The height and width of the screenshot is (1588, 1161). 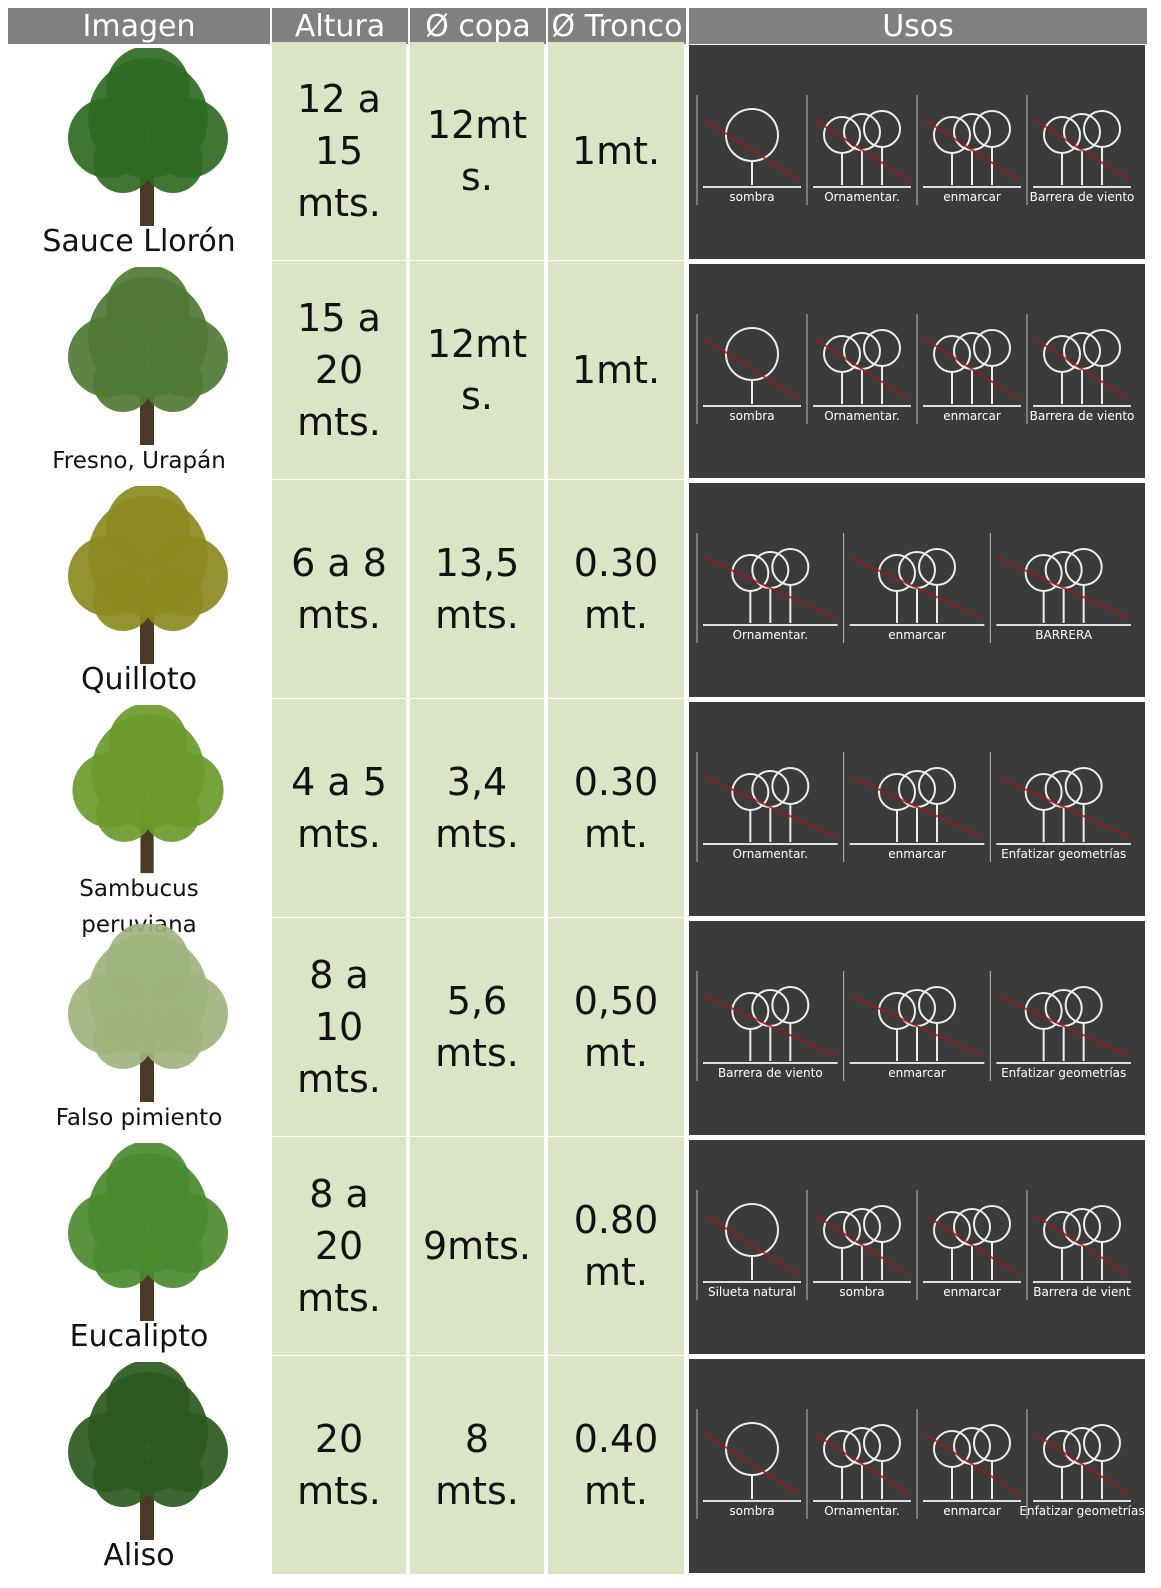 I want to click on altura-line: 4 a 5, so click(x=339, y=782).